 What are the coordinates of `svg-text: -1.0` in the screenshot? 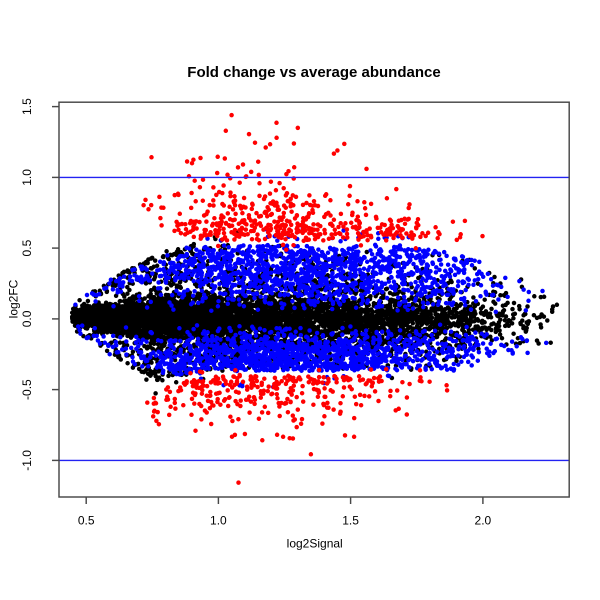 It's located at (27, 460).